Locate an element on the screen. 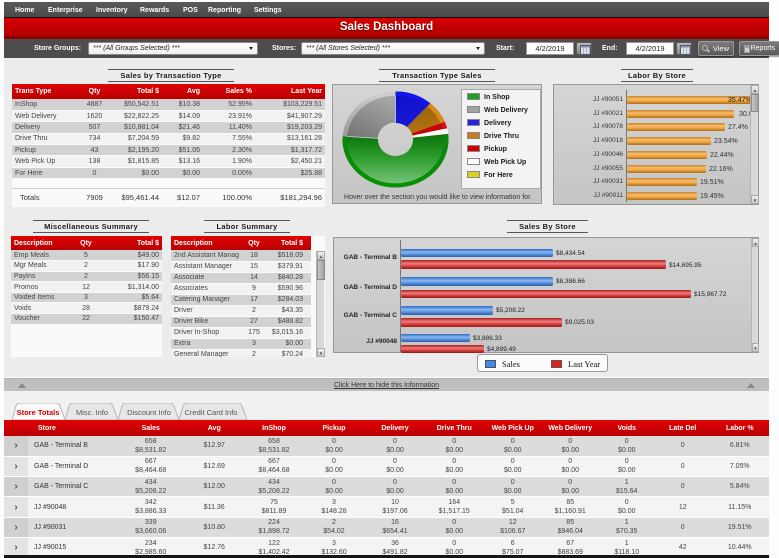  svg-text: Credit Card Info is located at coordinates (211, 412).